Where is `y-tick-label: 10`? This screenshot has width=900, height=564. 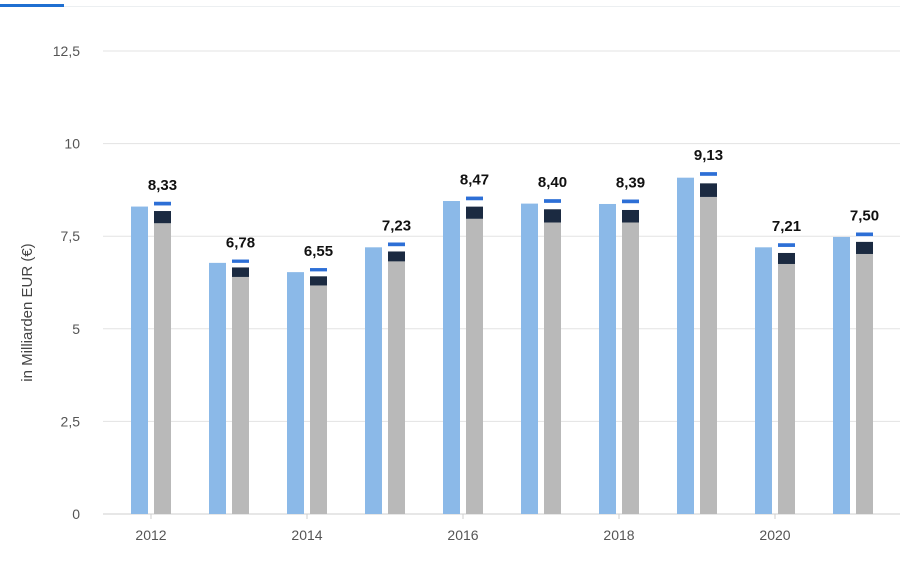 y-tick-label: 10 is located at coordinates (72, 144).